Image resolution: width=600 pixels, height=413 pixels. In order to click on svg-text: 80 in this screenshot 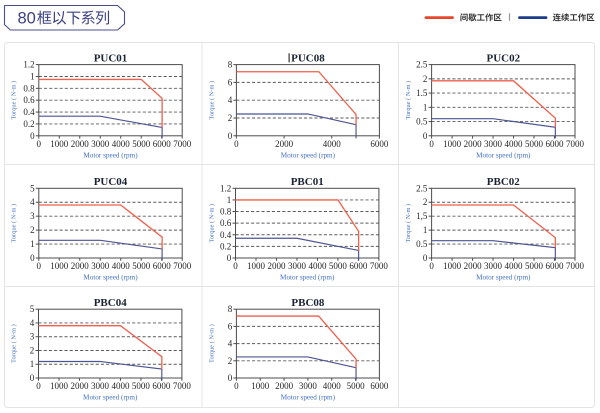, I will do `click(27, 18)`.